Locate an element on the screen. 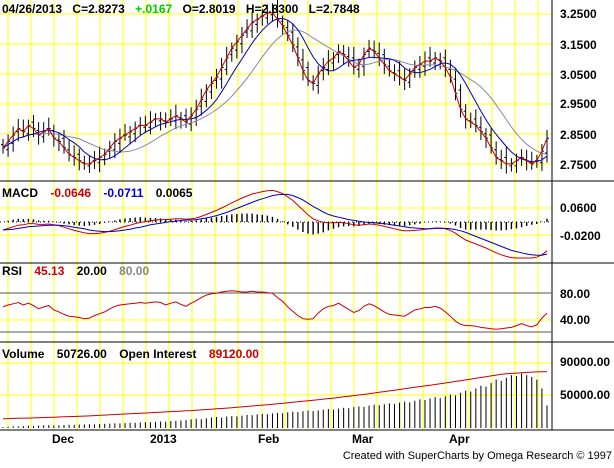 The image size is (614, 468). volume-tick-label: 90000.00 is located at coordinates (585, 362).